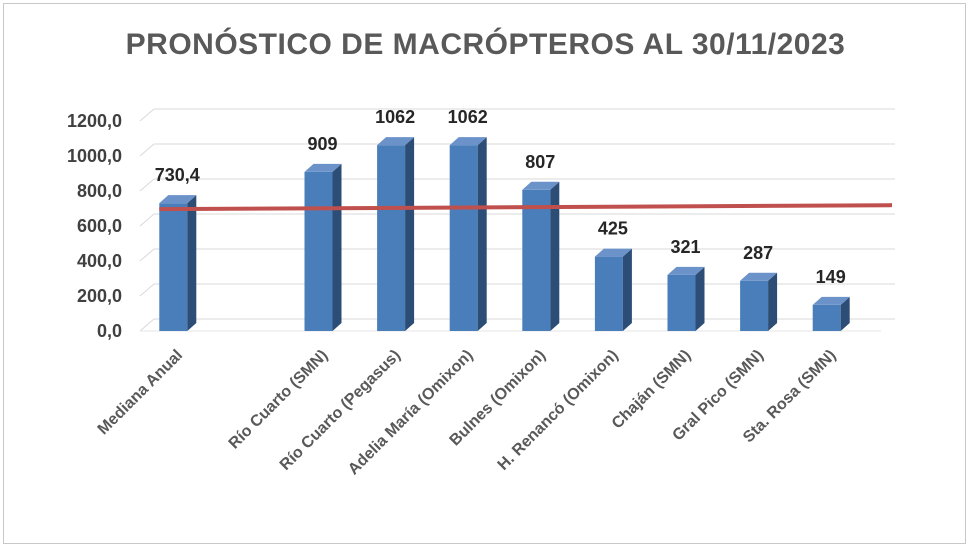  I want to click on y-tick-label: 800,0, so click(99, 191).